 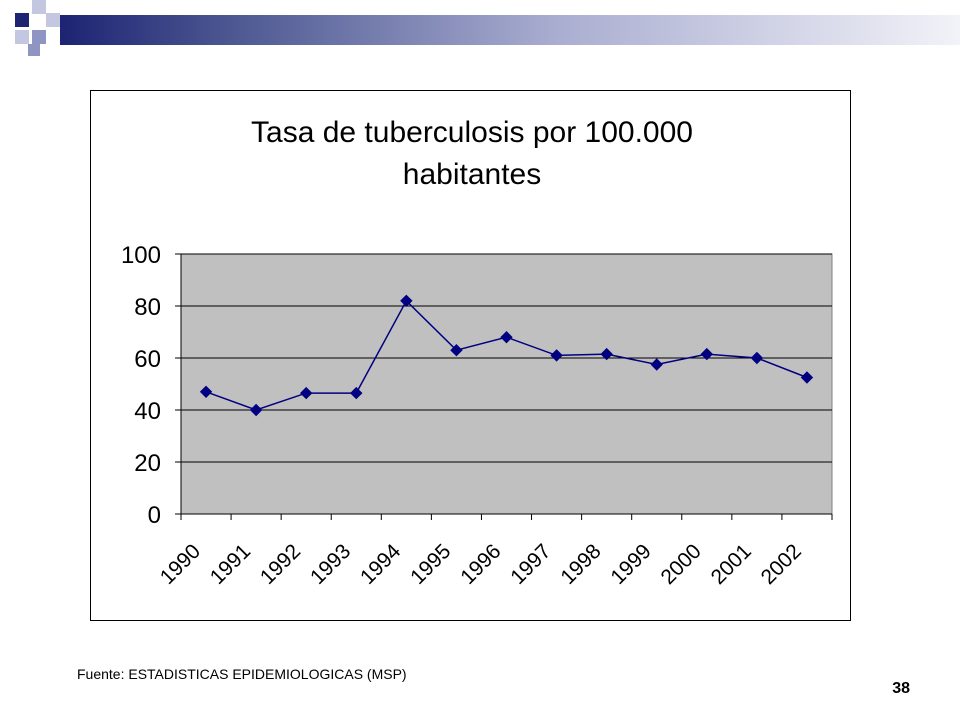 I want to click on x-tick-label: 1998, so click(x=580, y=564).